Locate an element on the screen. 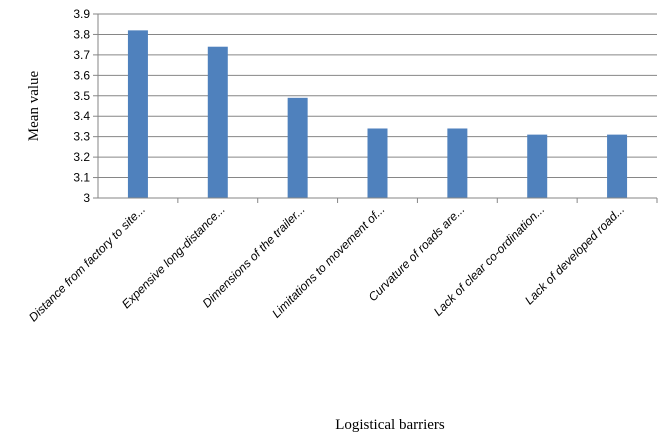 This screenshot has height=438, width=667. x-axis-title: Logistical barriers is located at coordinates (390, 425).